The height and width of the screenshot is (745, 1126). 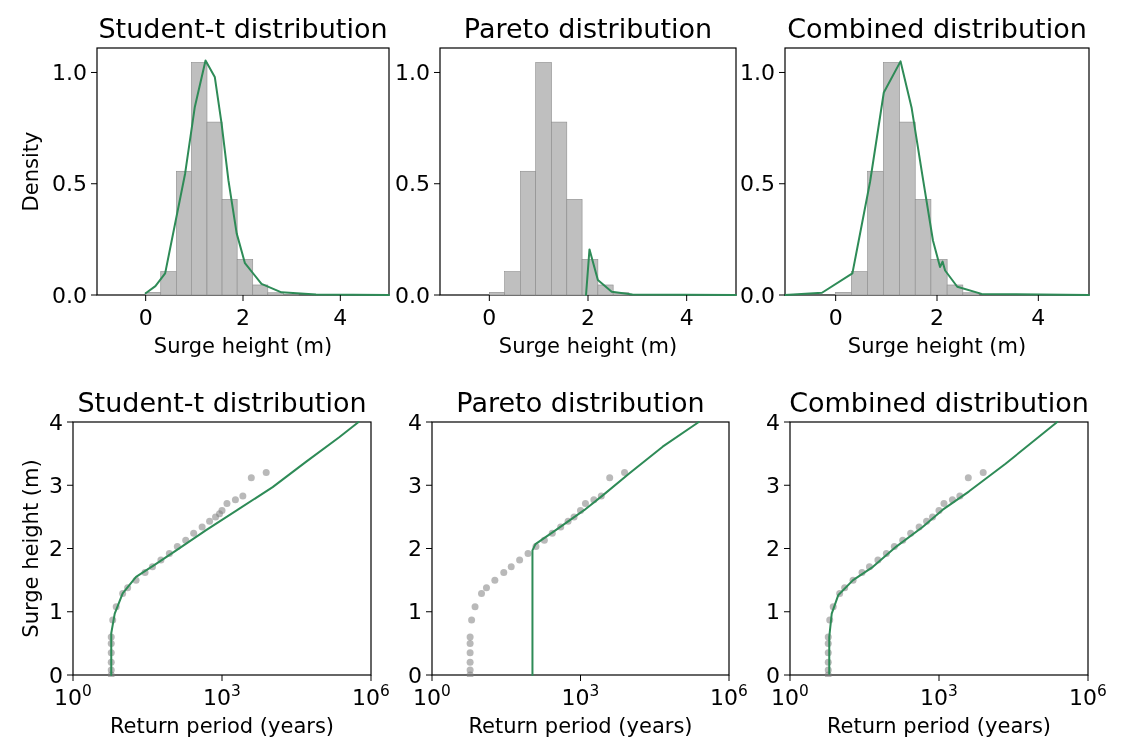 What do you see at coordinates (31, 548) in the screenshot?
I see `y-axis-title: Surge height (m)` at bounding box center [31, 548].